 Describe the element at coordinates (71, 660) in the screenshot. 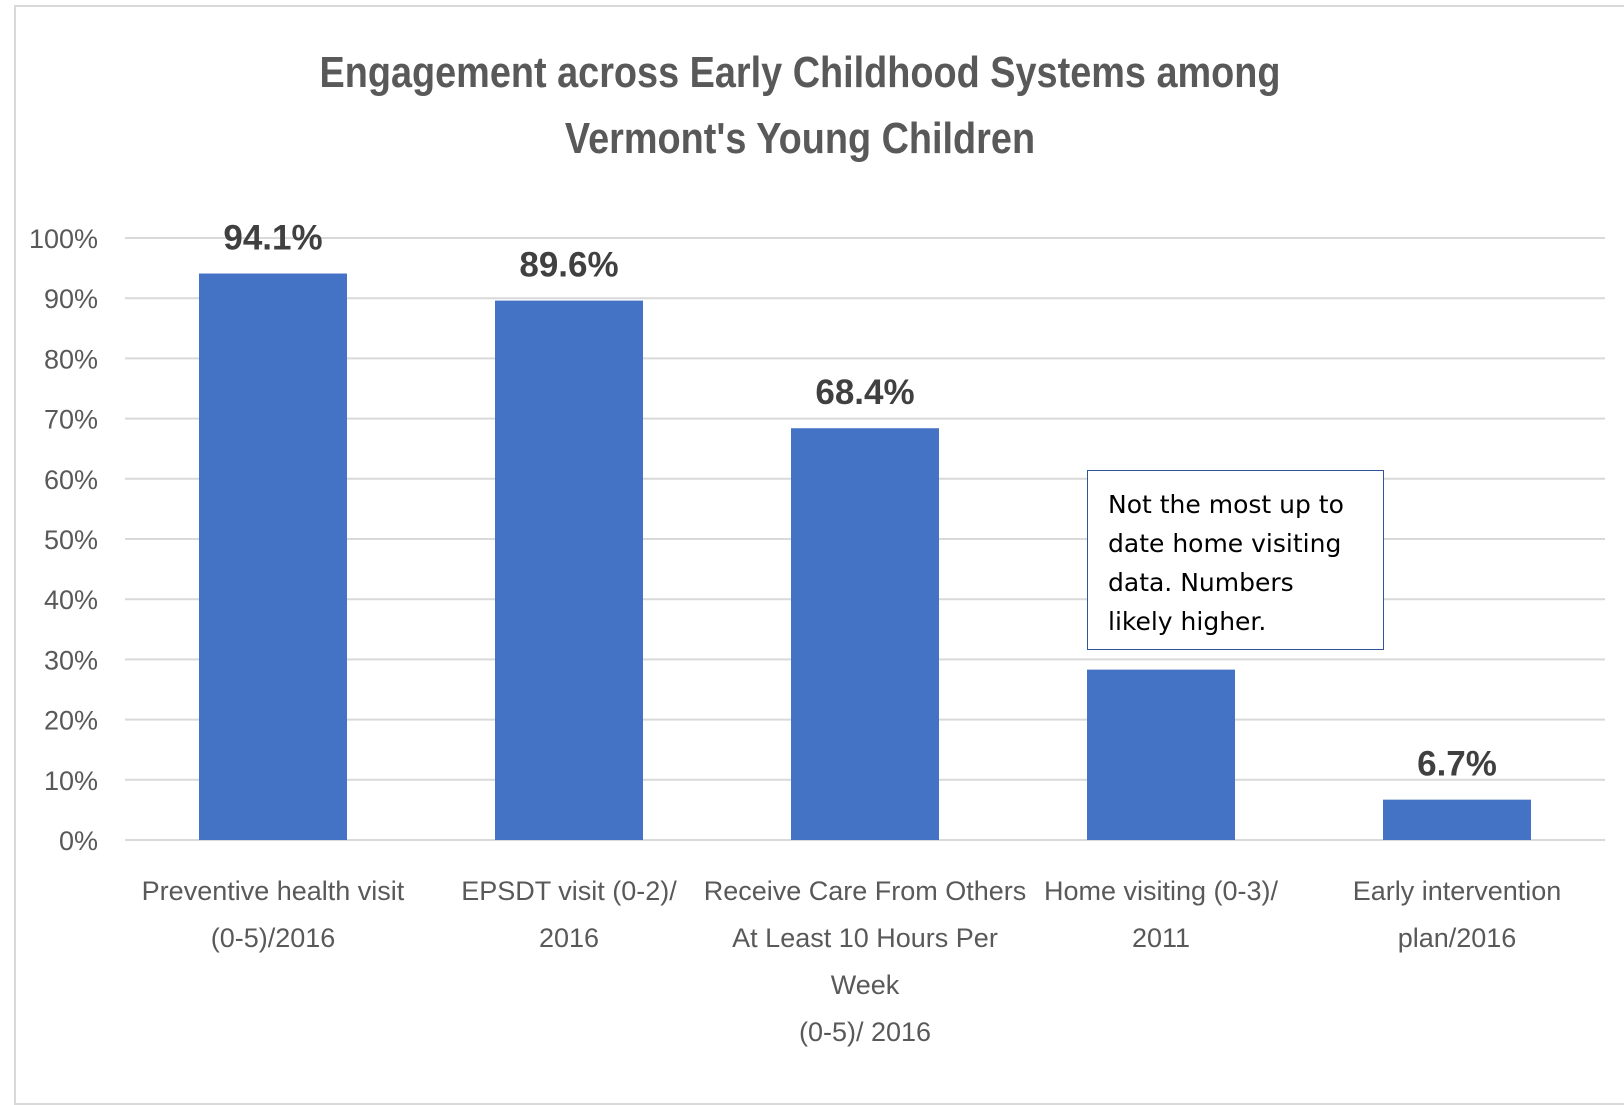

I see `y-tick-label: 30%` at that location.